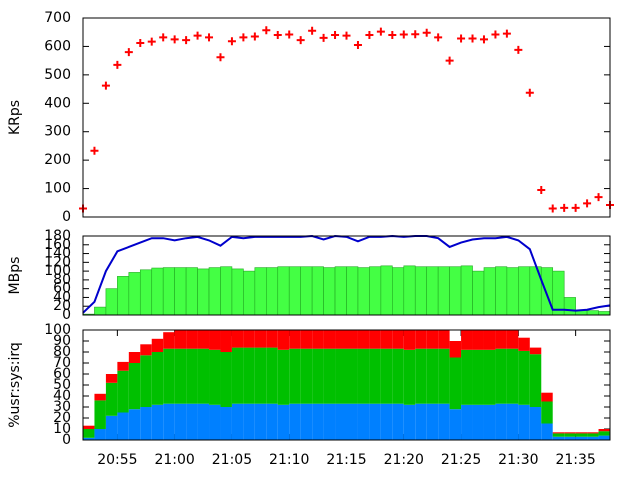  I want to click on line, so click(346, 274).